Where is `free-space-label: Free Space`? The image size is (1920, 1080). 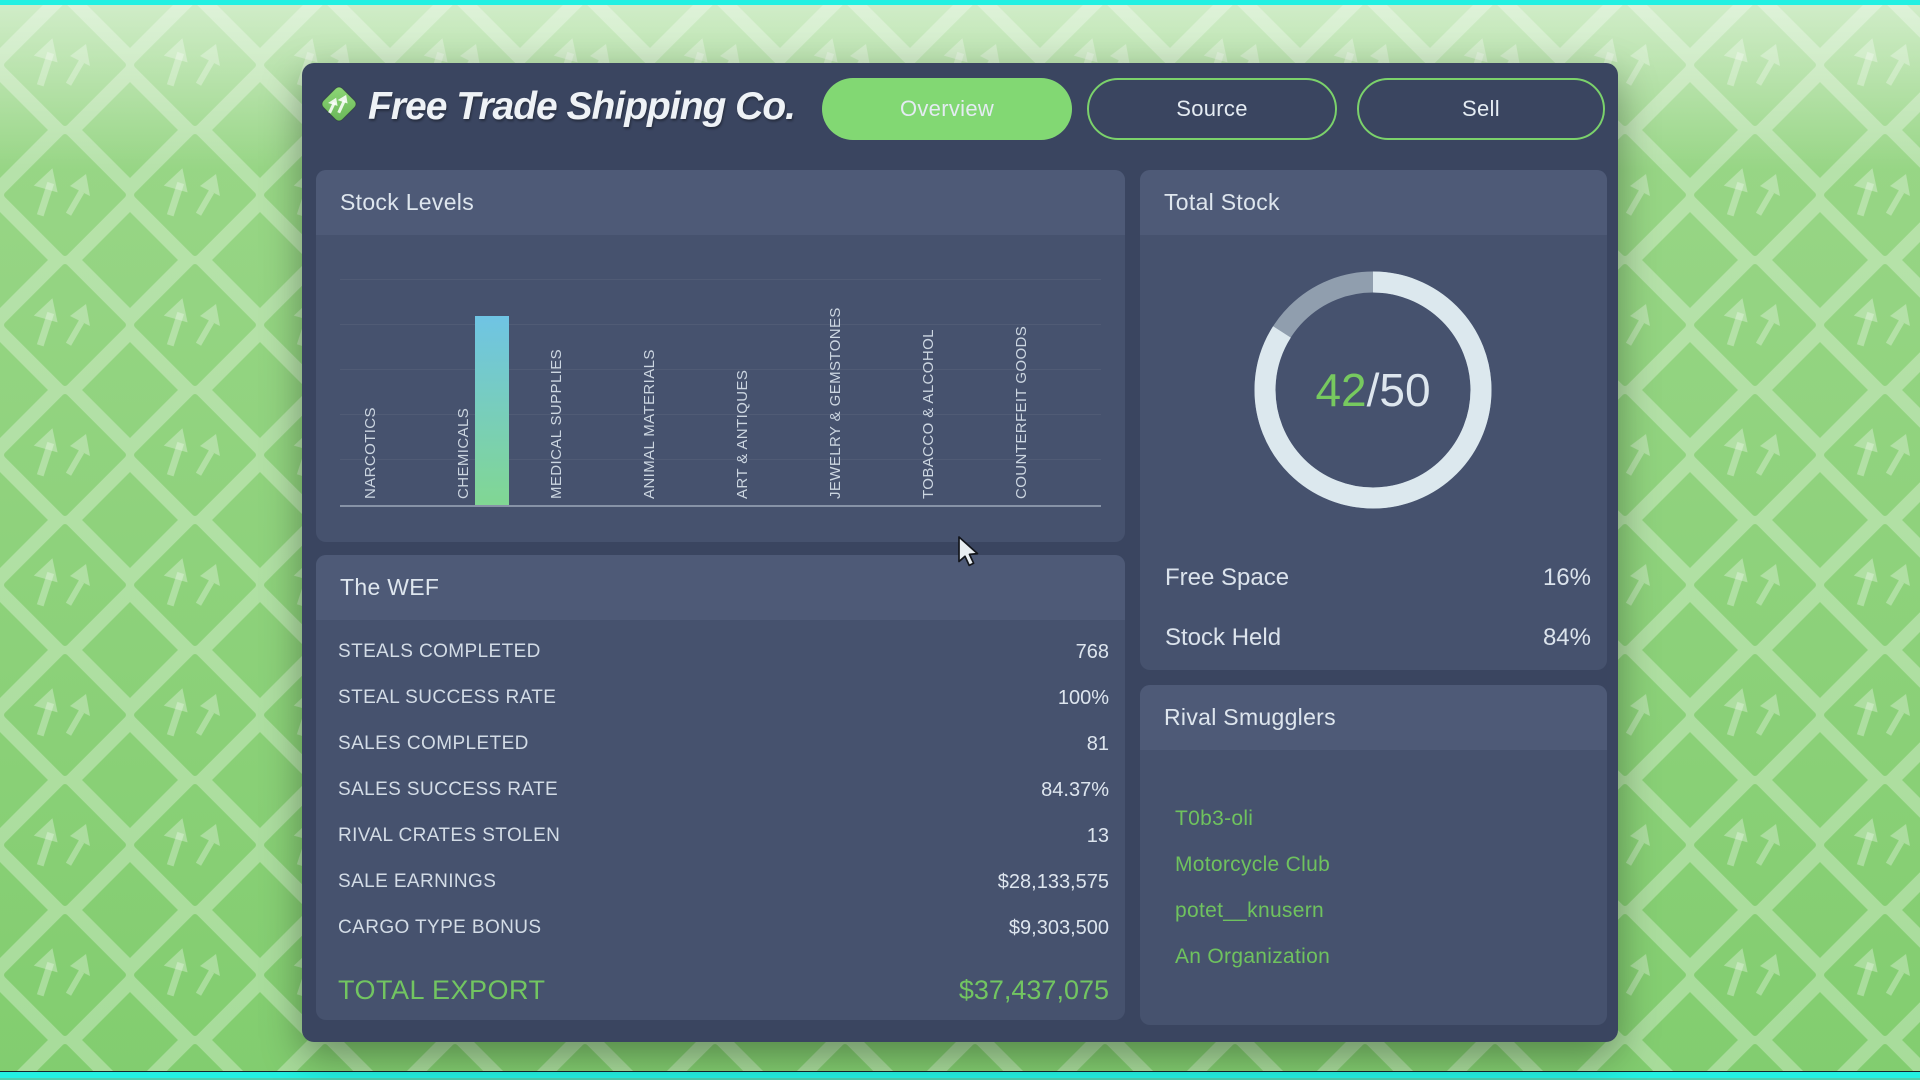 free-space-label: Free Space is located at coordinates (1227, 577).